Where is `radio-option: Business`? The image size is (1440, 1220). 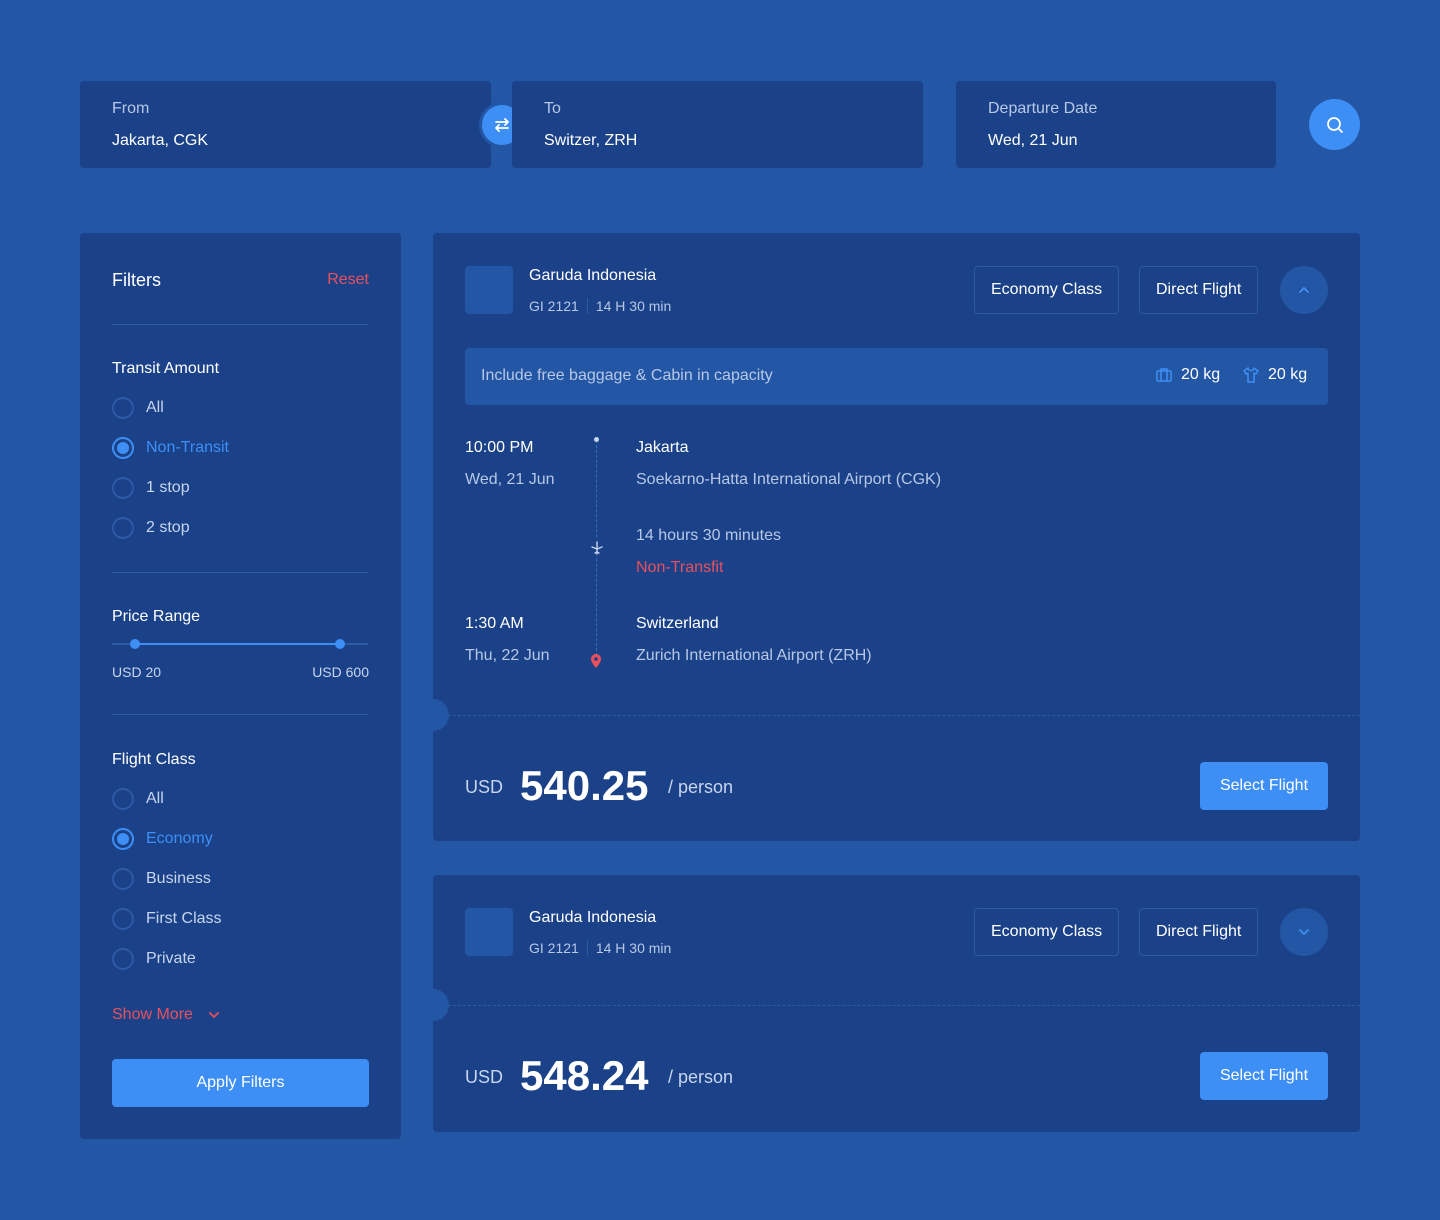 radio-option: Business is located at coordinates (161, 879).